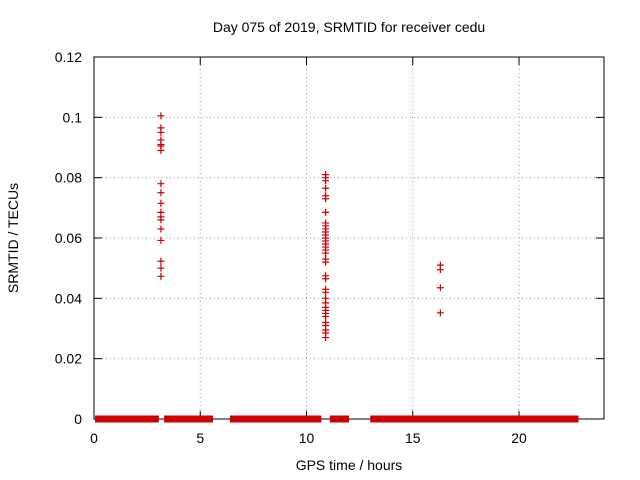 Image resolution: width=640 pixels, height=480 pixels. What do you see at coordinates (73, 117) in the screenshot?
I see `y-tick-label: 0.1` at bounding box center [73, 117].